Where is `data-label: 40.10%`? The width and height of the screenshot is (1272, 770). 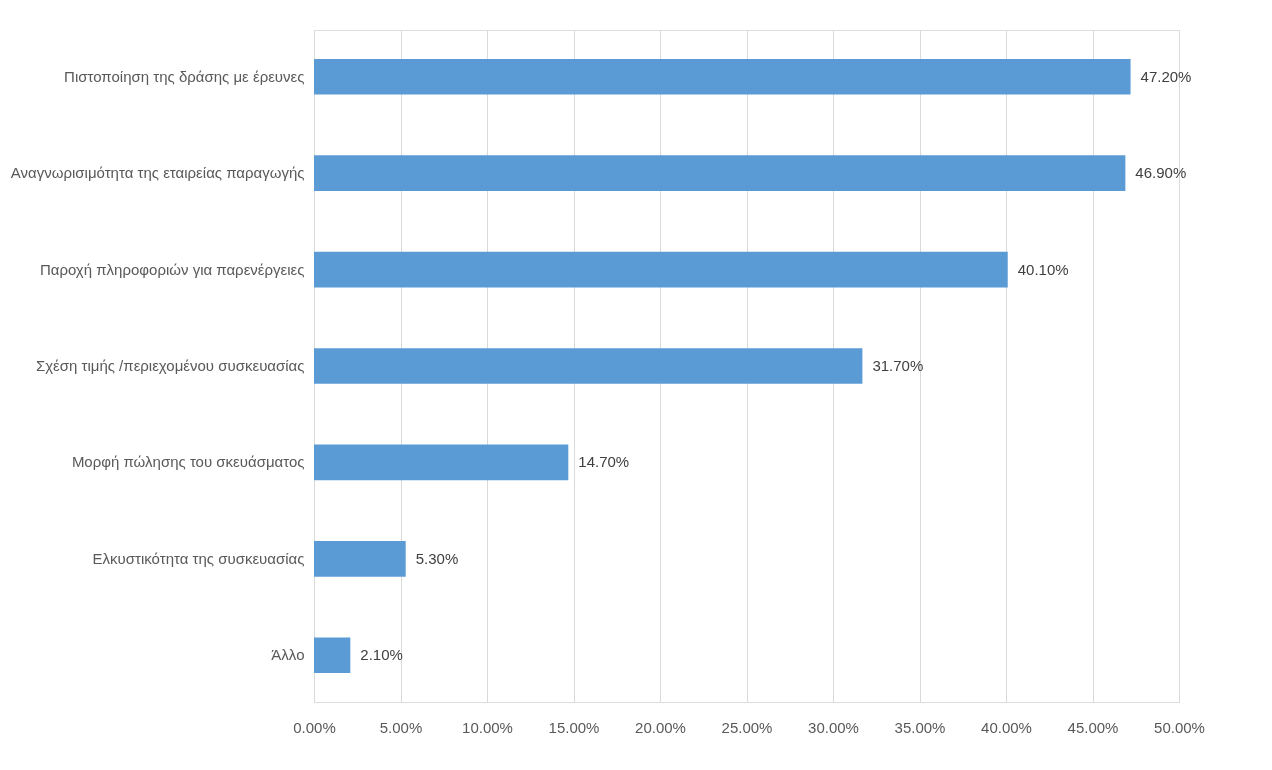
data-label: 40.10% is located at coordinates (1043, 269).